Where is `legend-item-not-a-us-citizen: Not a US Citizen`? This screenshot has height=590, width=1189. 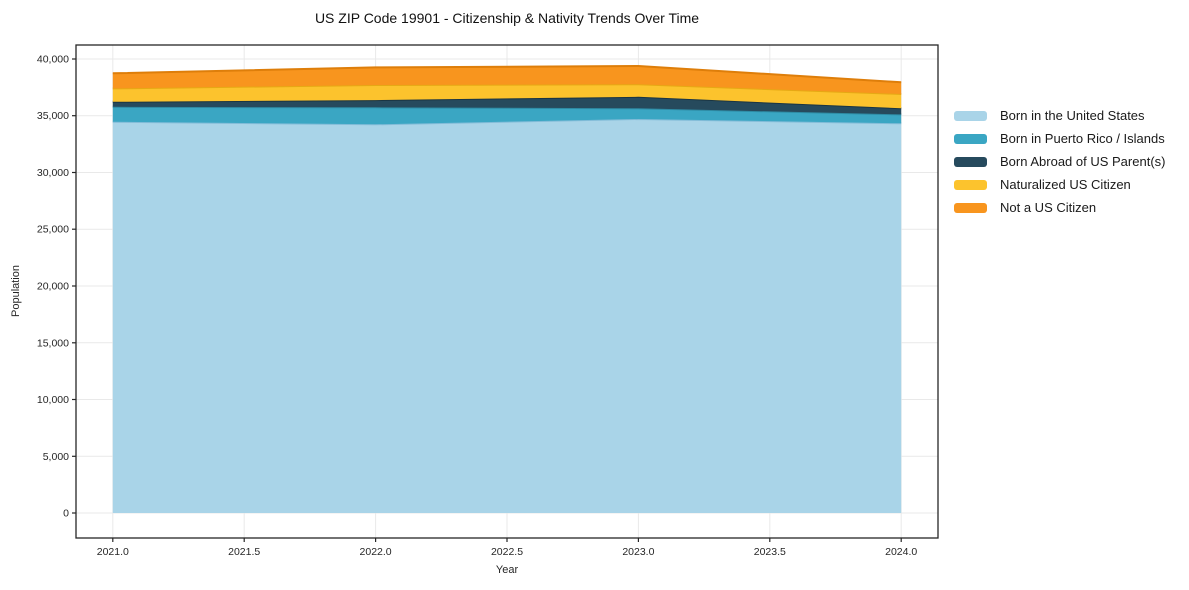 legend-item-not-a-us-citizen: Not a US Citizen is located at coordinates (1059, 207).